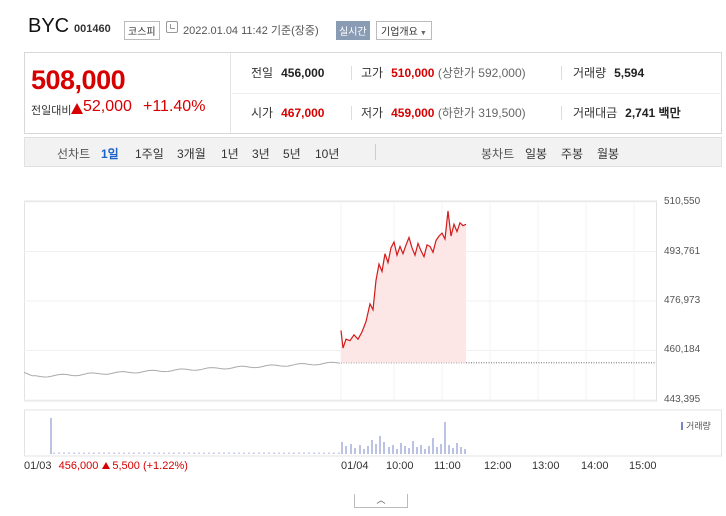 The height and width of the screenshot is (516, 726). What do you see at coordinates (609, 73) in the screenshot?
I see `volume-item: 거래량 5,594` at bounding box center [609, 73].